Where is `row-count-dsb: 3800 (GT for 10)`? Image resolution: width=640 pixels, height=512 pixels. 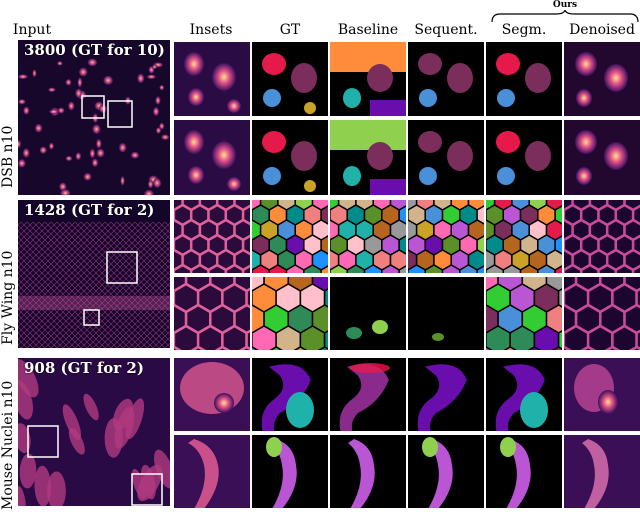
row-count-dsb: 3800 (GT for 10) is located at coordinates (94, 50).